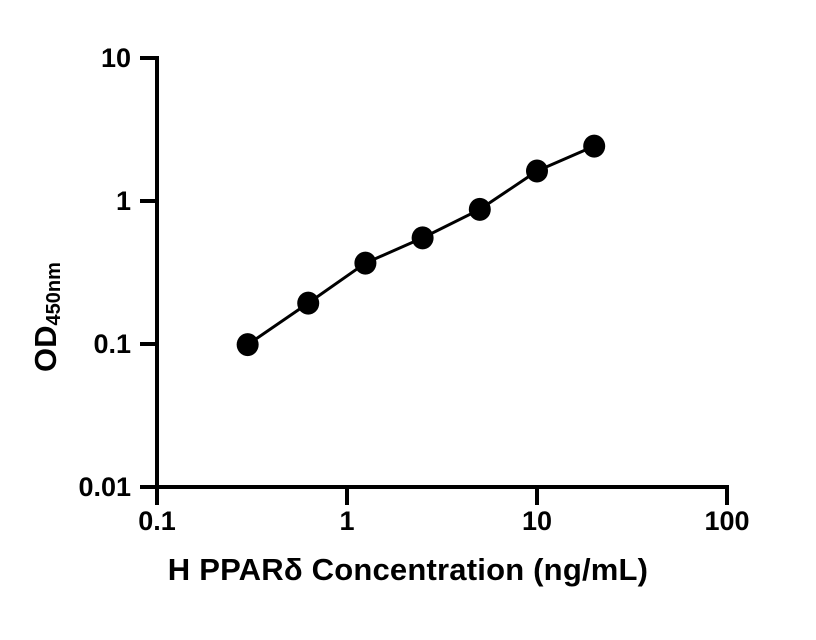 The width and height of the screenshot is (816, 640). What do you see at coordinates (408, 569) in the screenshot?
I see `x-axis-title: H PPARδ Concentration (ng/mL)` at bounding box center [408, 569].